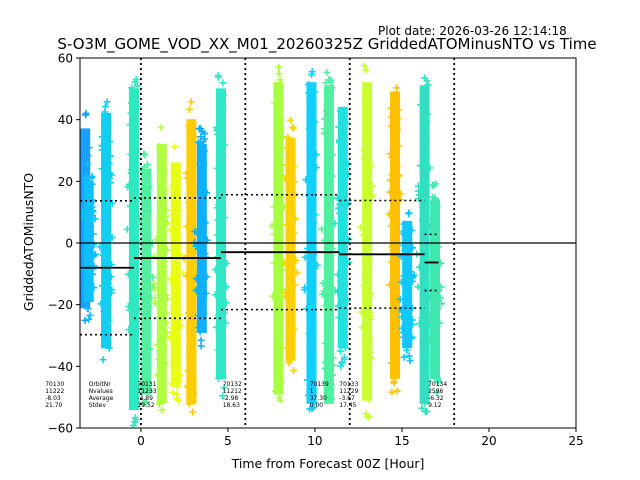 The width and height of the screenshot is (640, 480). What do you see at coordinates (60, 429) in the screenshot?
I see `y-tick-label: −60` at bounding box center [60, 429].